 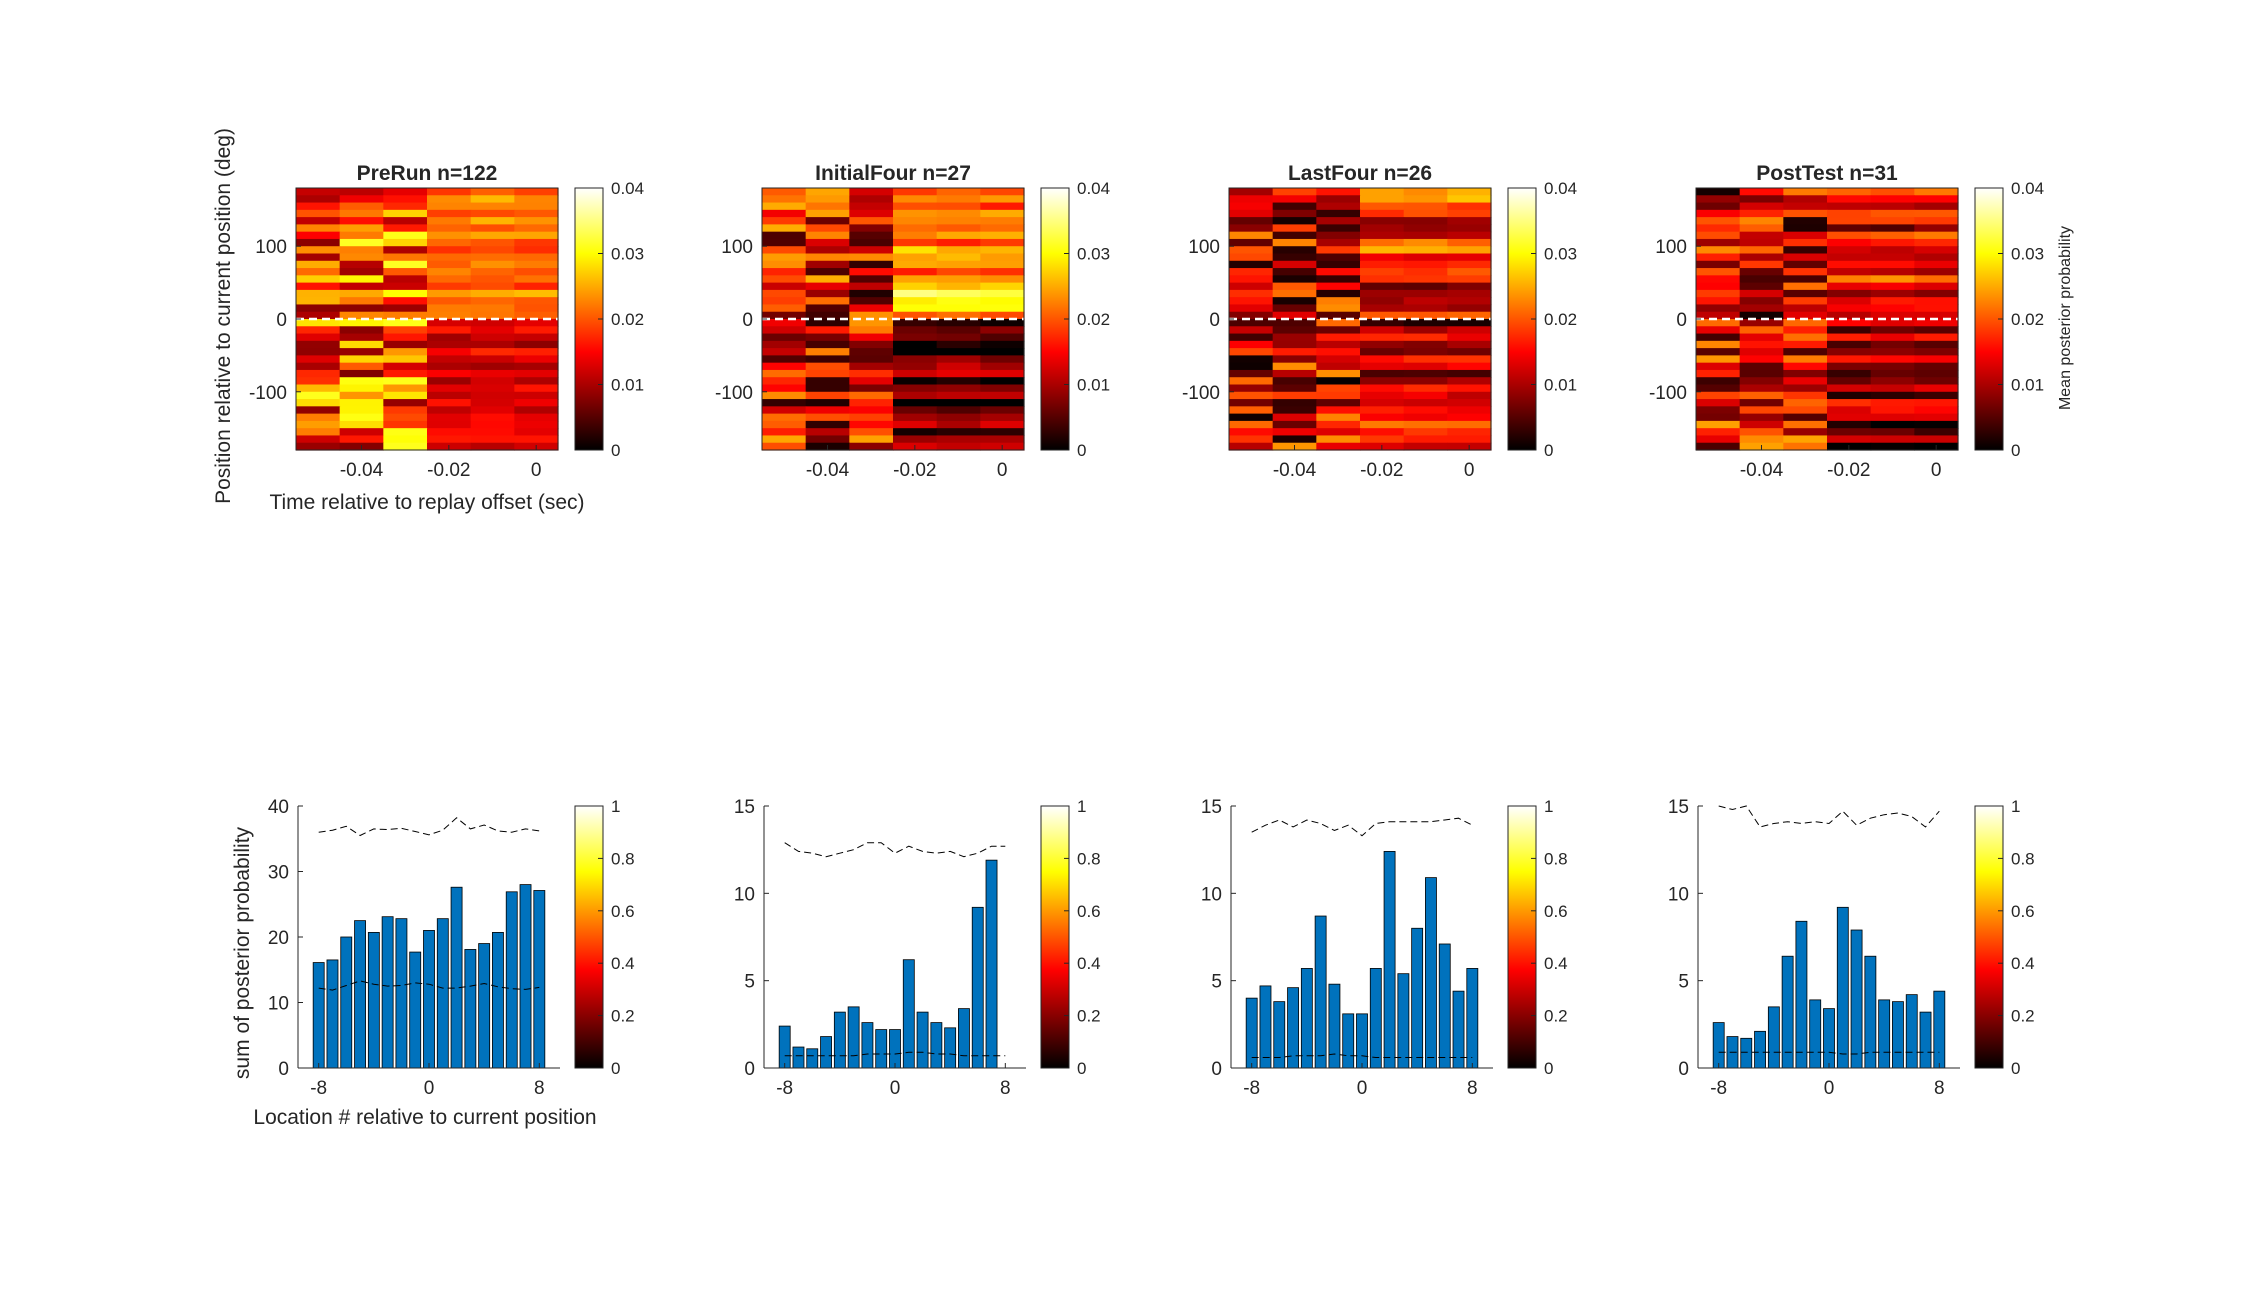 I want to click on bar-colorbar-label-1-0: 0, so click(x=1081, y=1068).